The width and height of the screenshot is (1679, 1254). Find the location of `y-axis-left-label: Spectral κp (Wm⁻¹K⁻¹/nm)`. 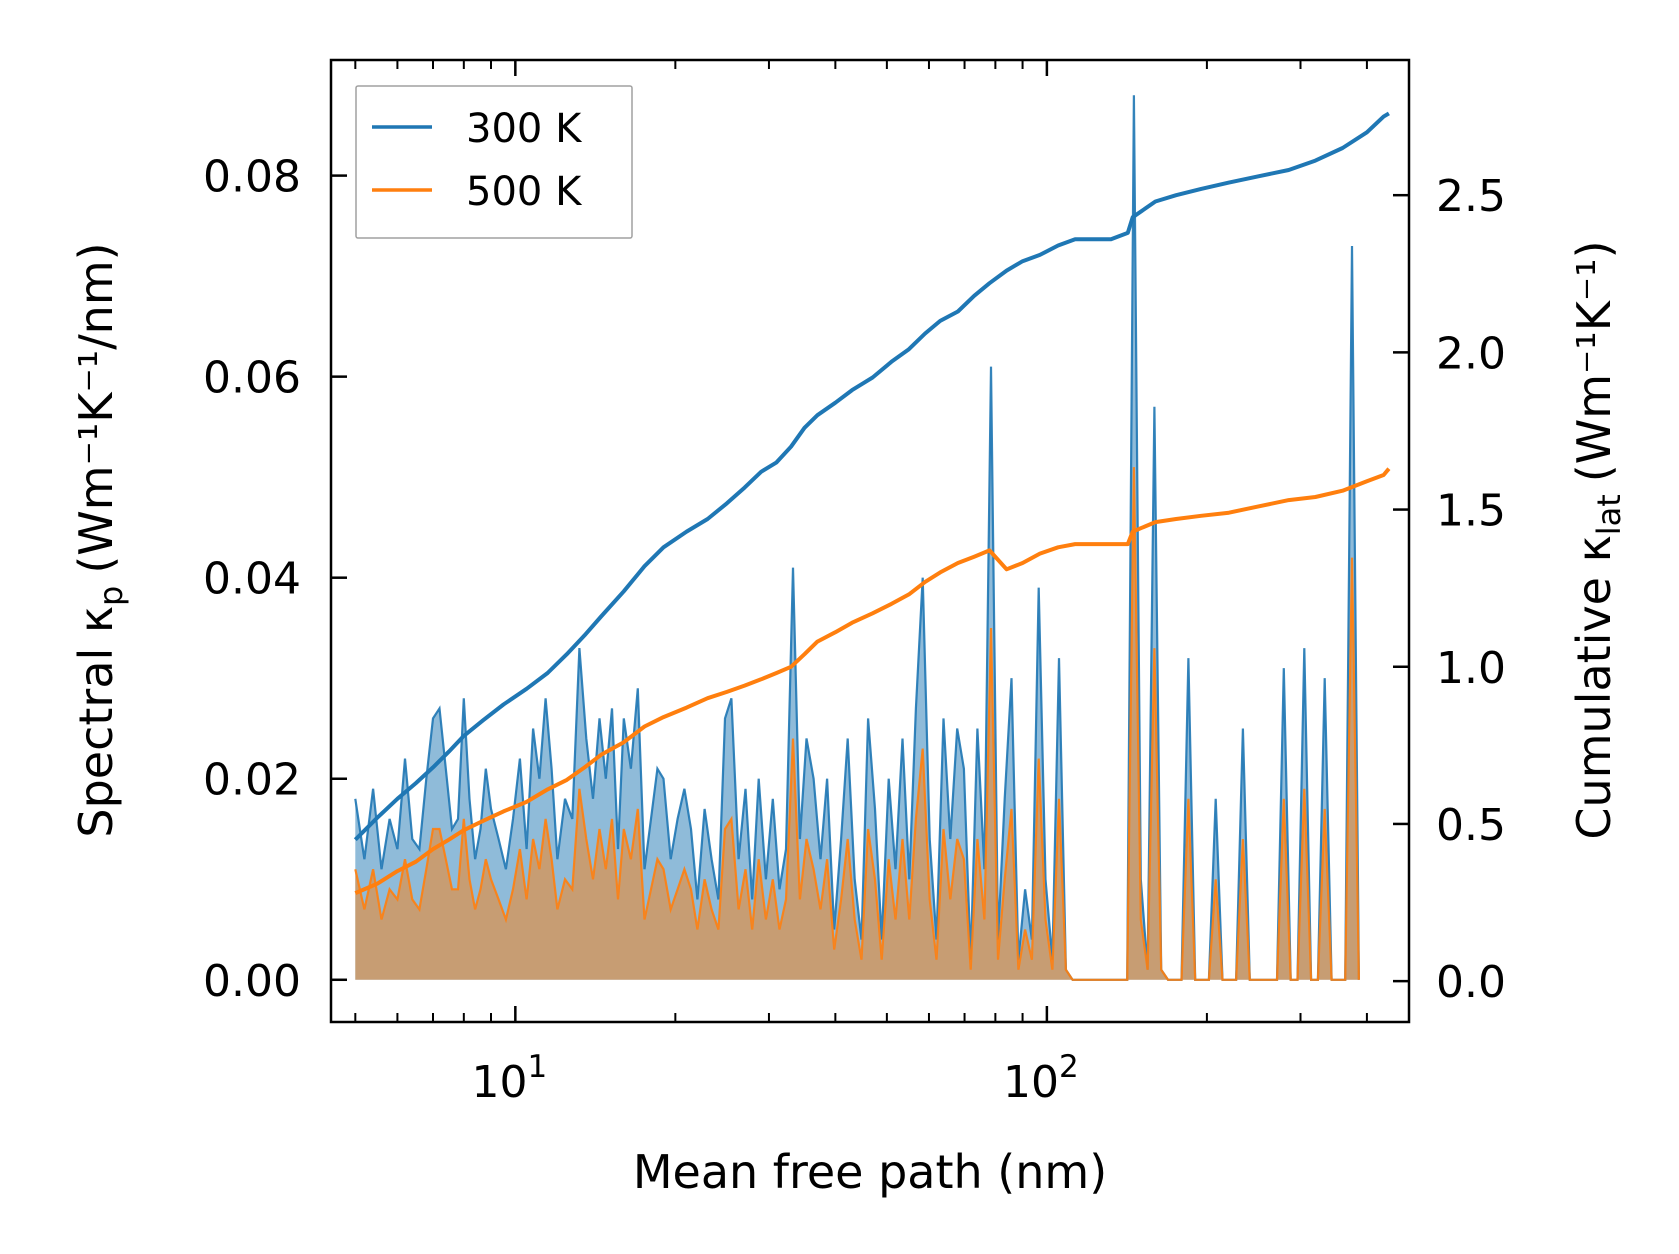

y-axis-left-label: Spectral κp (Wm⁻¹K⁻¹/nm) is located at coordinates (99, 539).